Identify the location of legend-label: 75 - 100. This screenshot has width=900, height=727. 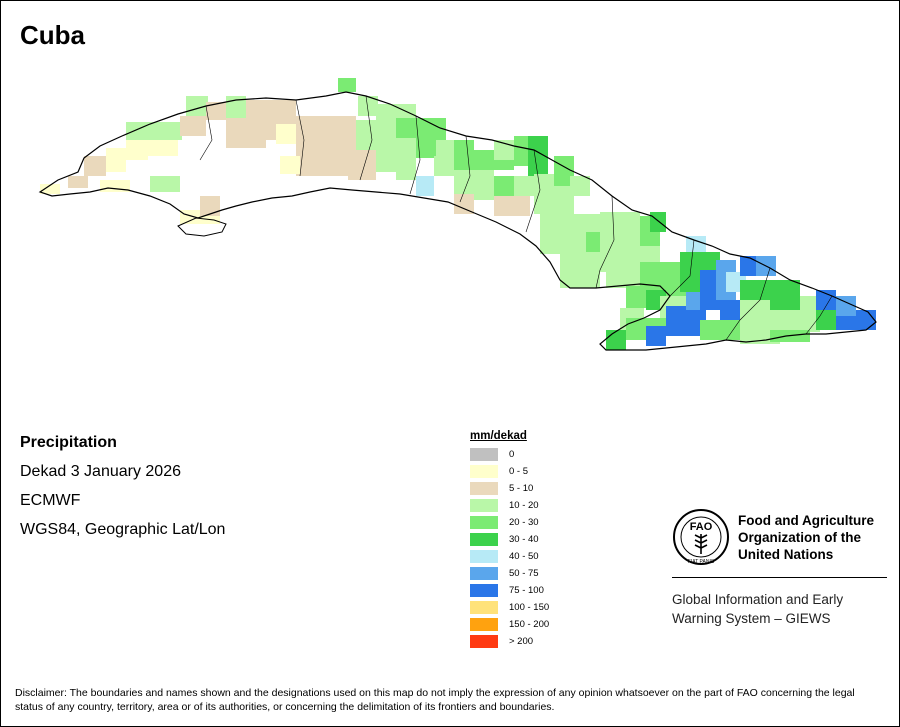
(526, 590).